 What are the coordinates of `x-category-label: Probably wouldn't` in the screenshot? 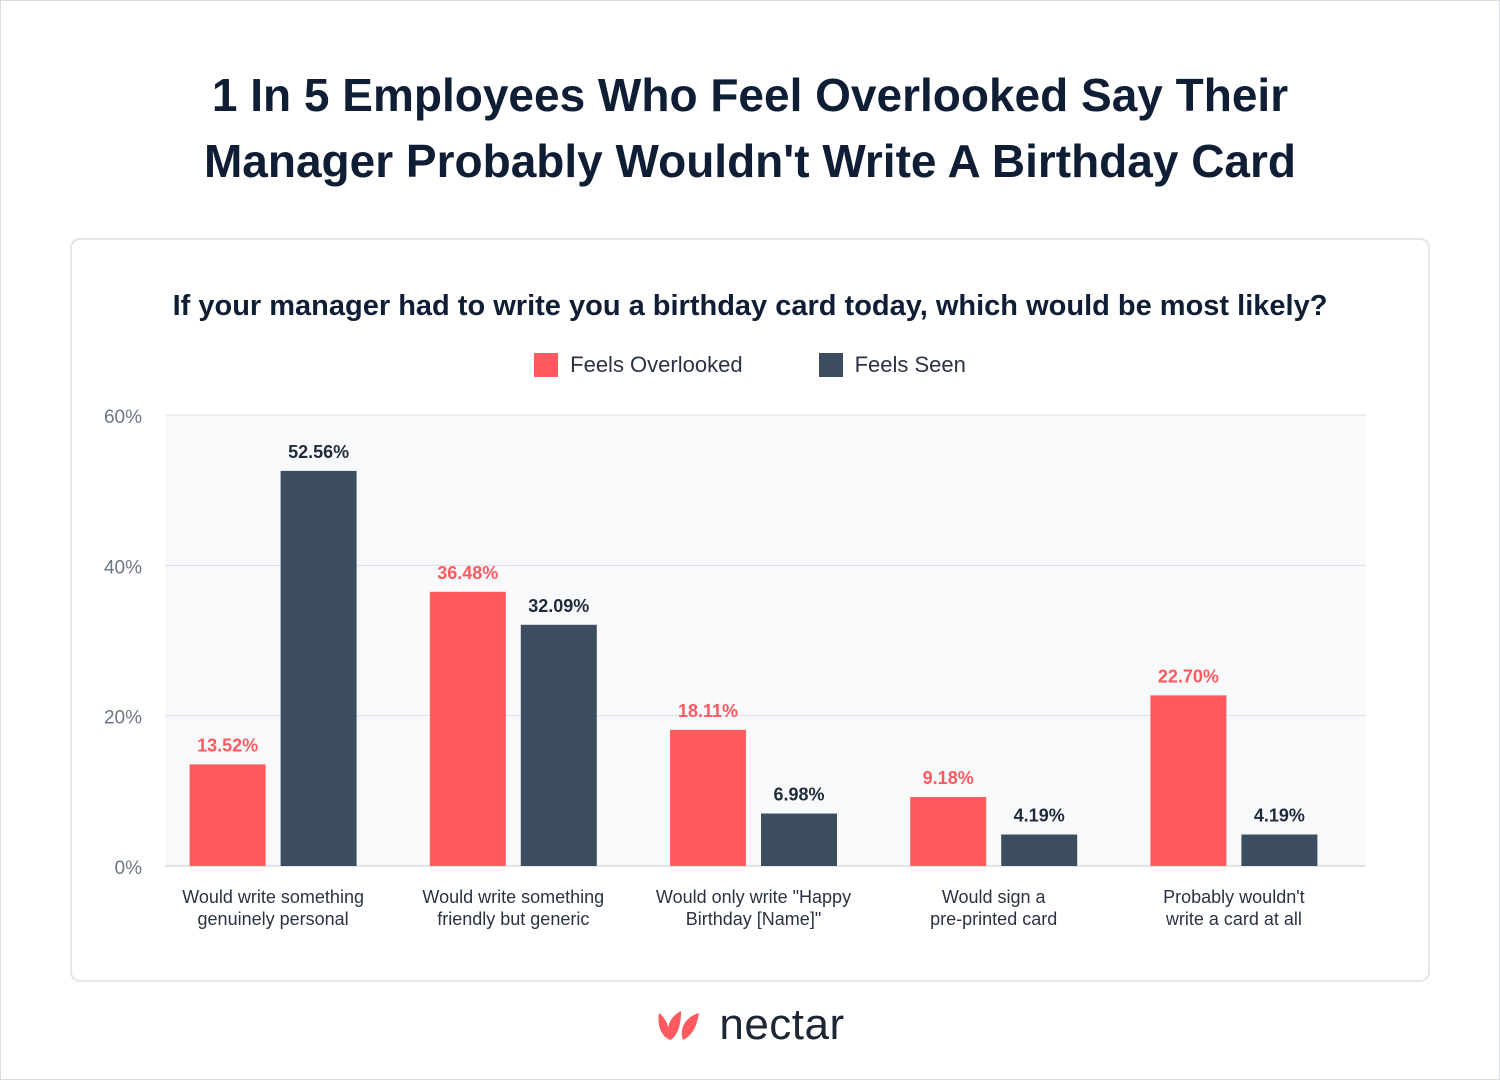 It's located at (1234, 897).